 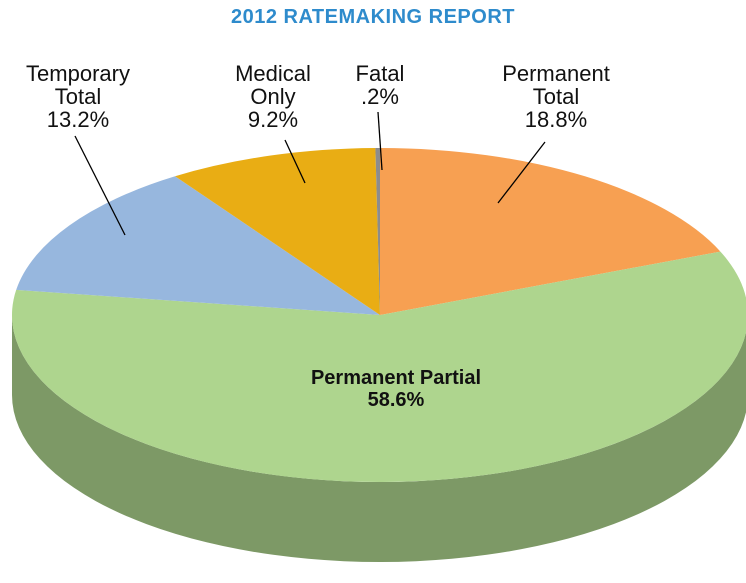 I want to click on chart-title: 2012 RATEMAKING REPORT, so click(x=372, y=17).